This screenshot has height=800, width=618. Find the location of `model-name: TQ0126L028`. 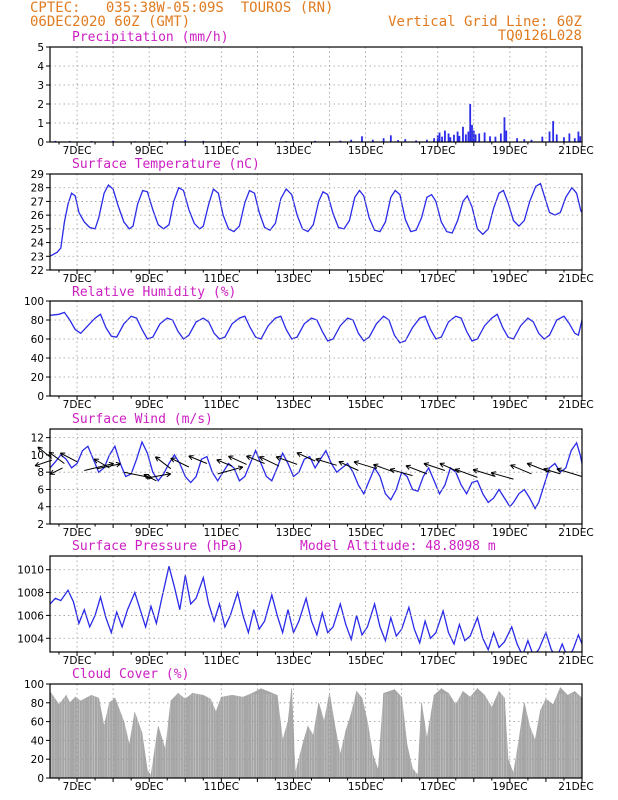

model-name: TQ0126L028 is located at coordinates (540, 36).